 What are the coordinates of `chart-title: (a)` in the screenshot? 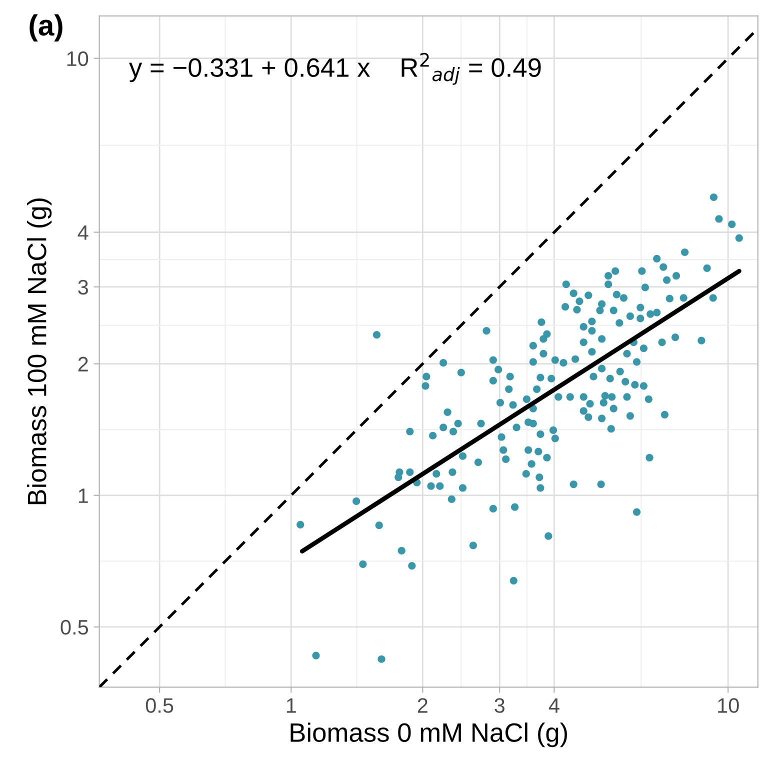 It's located at (46, 28).